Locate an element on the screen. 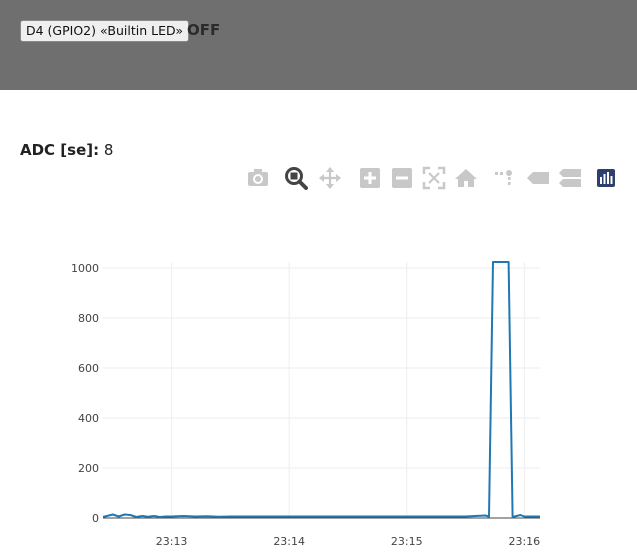  hover-compare-icon is located at coordinates (570, 178).